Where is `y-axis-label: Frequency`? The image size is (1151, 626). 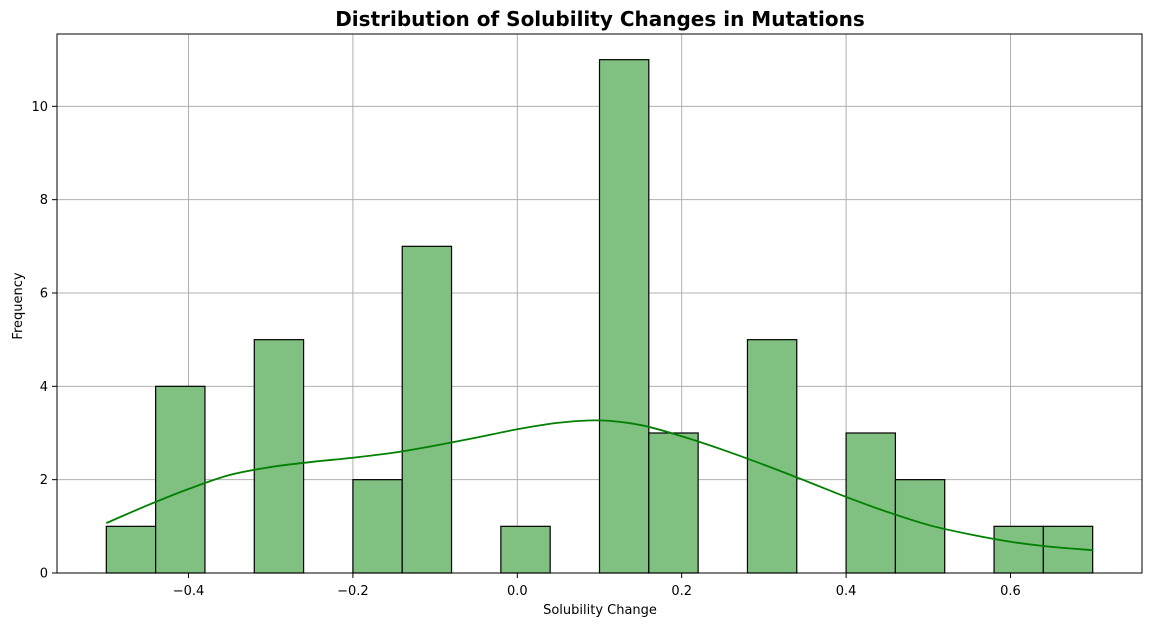 y-axis-label: Frequency is located at coordinates (18, 305).